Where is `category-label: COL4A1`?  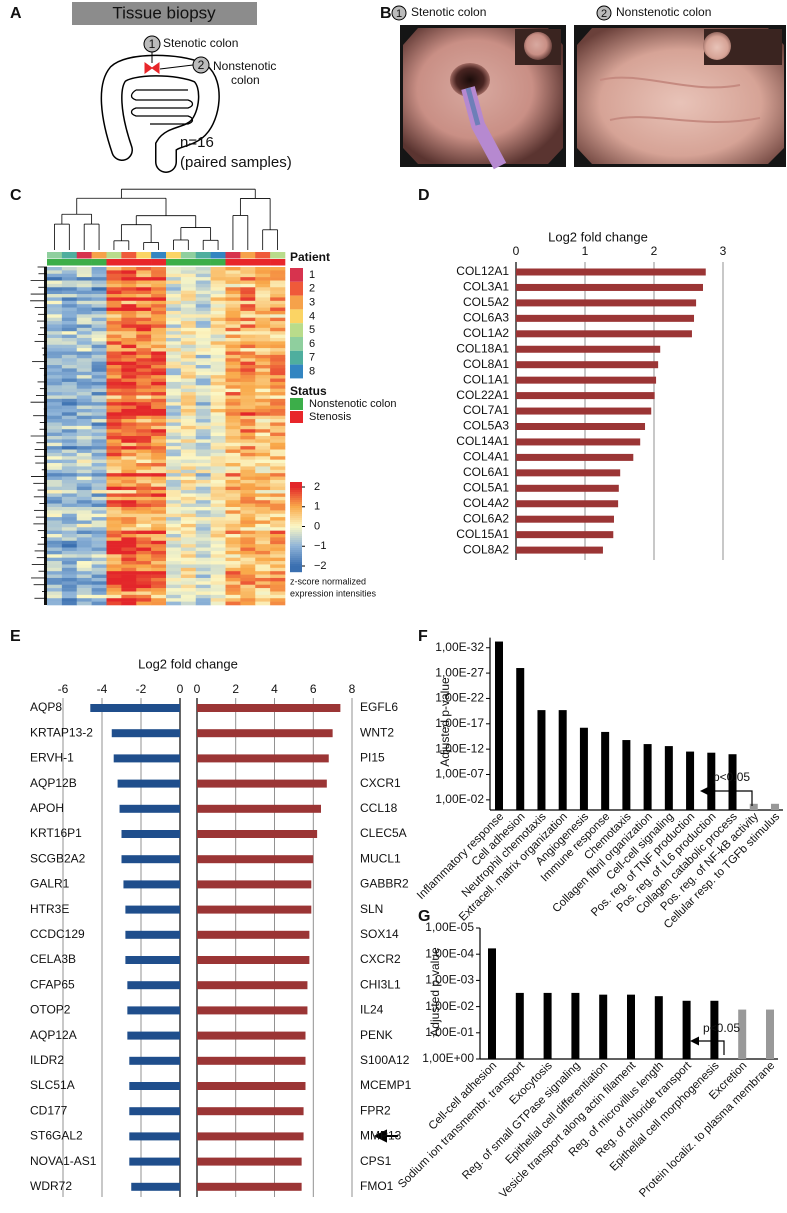 category-label: COL4A1 is located at coordinates (486, 457).